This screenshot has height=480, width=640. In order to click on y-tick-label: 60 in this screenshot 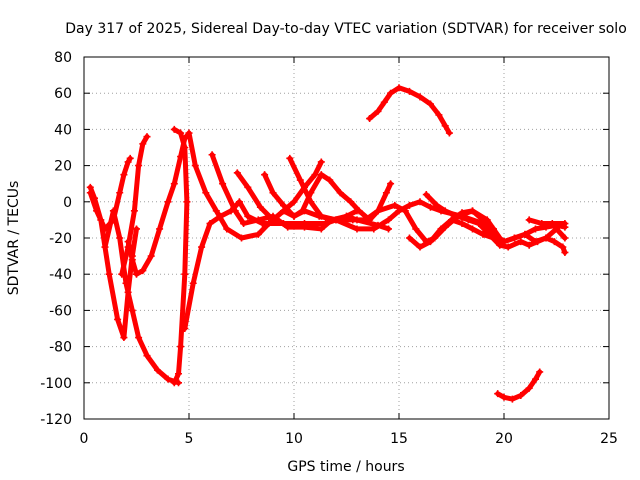, I will do `click(63, 94)`.